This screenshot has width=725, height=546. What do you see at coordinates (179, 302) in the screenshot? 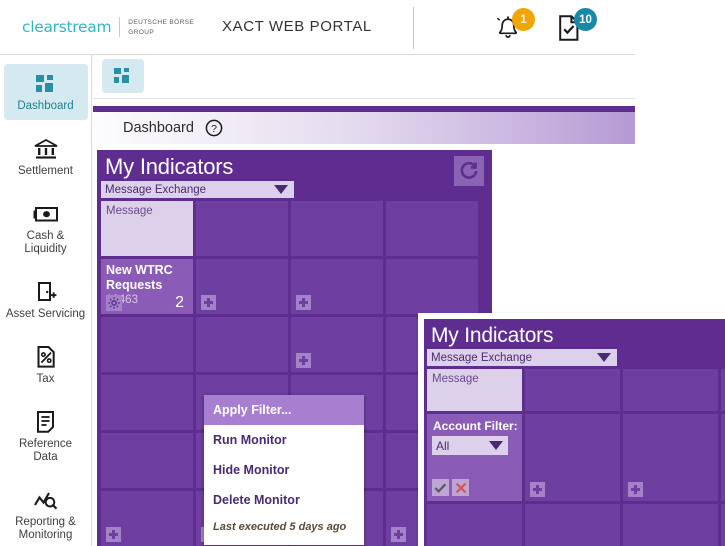
I see `panel1-monitor-count: 2` at bounding box center [179, 302].